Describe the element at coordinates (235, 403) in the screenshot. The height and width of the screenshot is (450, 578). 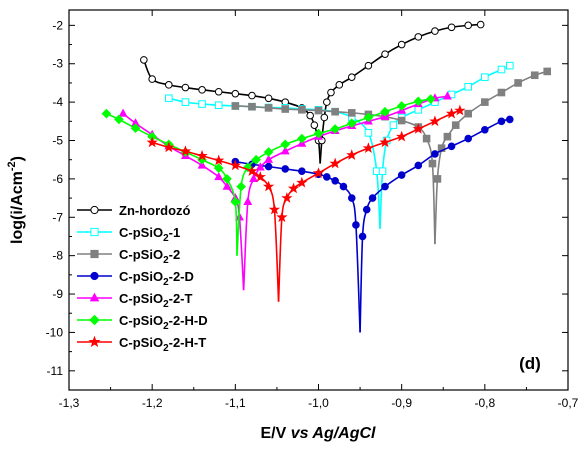
I see `x-tick-label: -1,1` at that location.